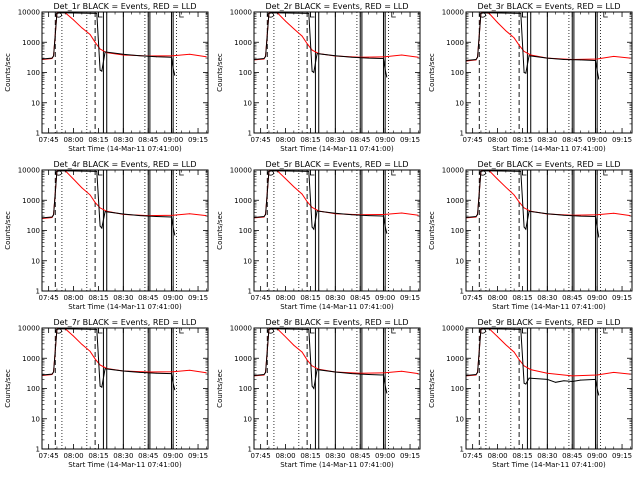 The image size is (640, 480). Describe the element at coordinates (124, 164) in the screenshot. I see `panel-title: Det_4r BLACK = Events, RED = LLD` at that location.